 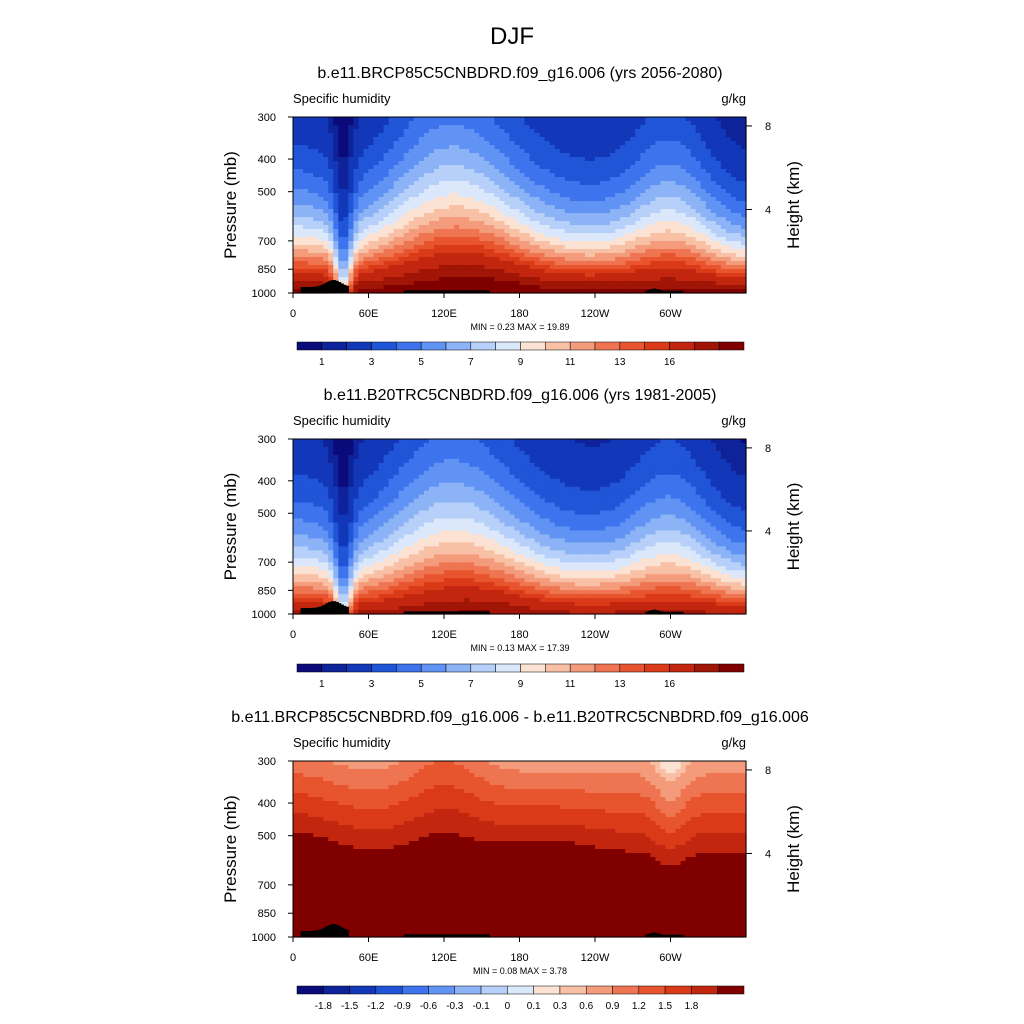 I want to click on terrain-cell, so click(x=408, y=291).